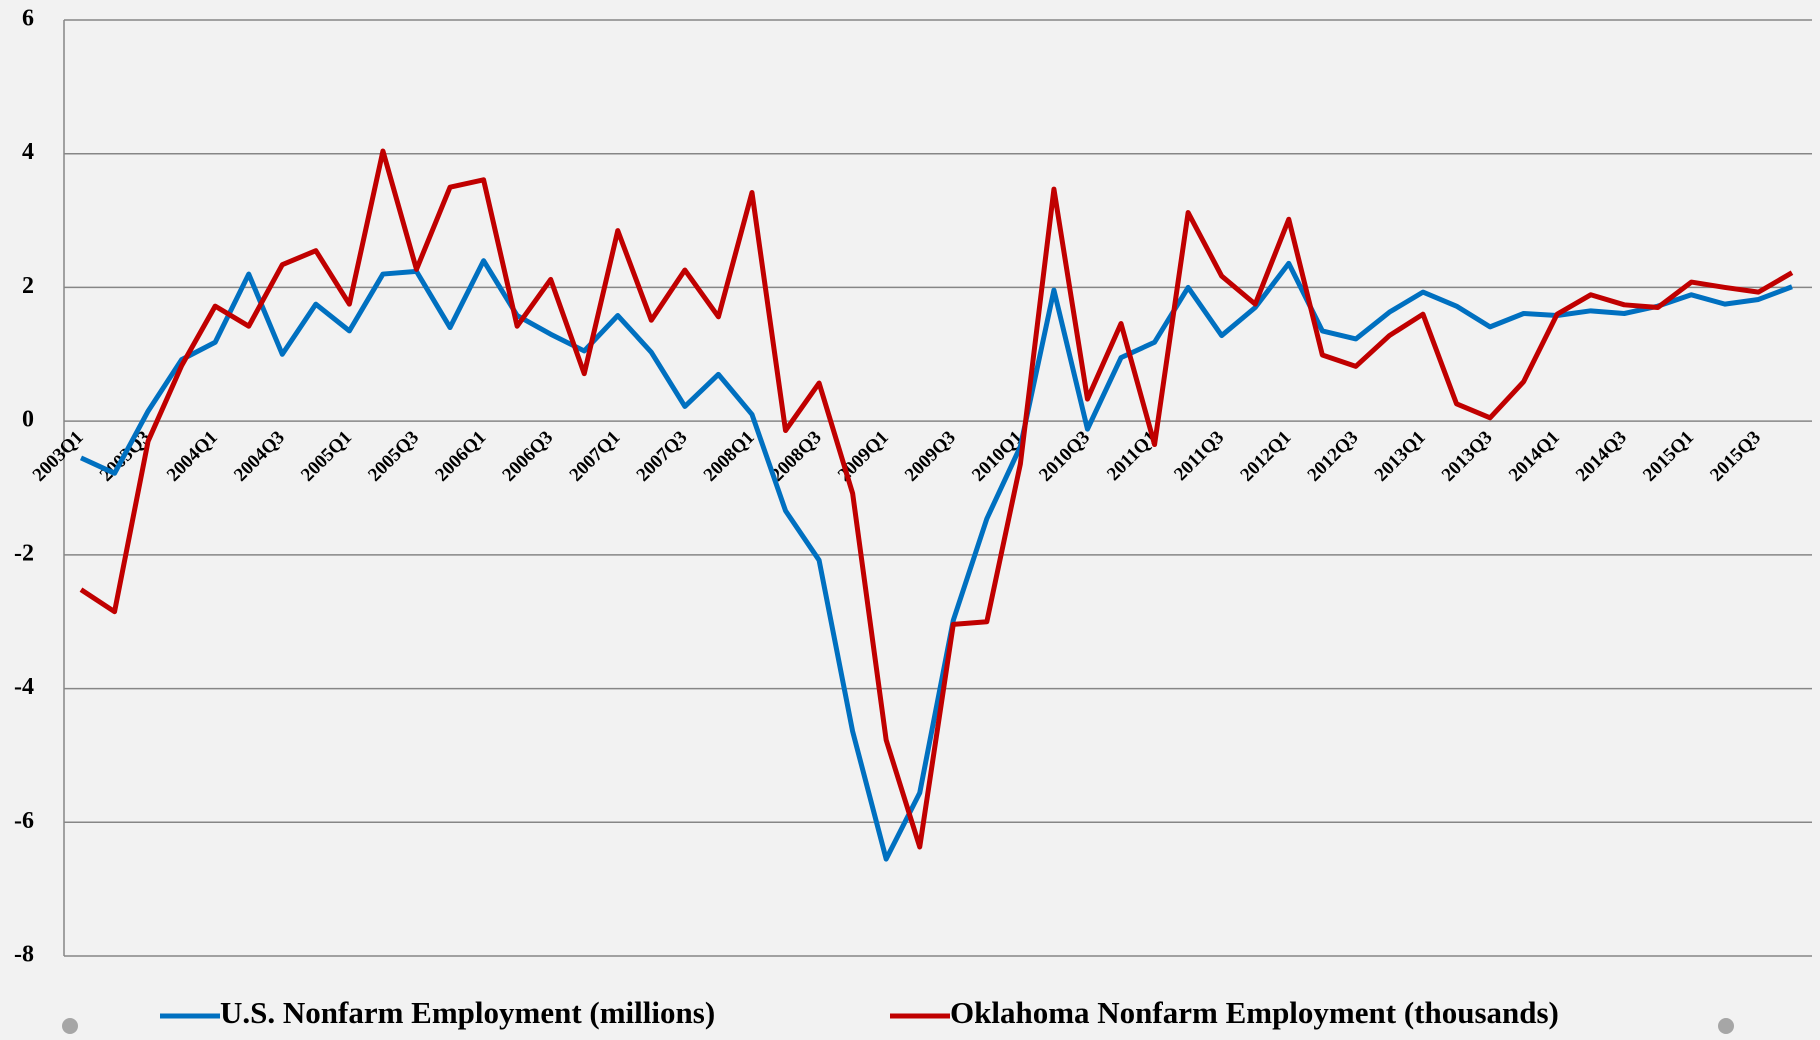 Image resolution: width=1820 pixels, height=1040 pixels. What do you see at coordinates (24, 687) in the screenshot?
I see `y-tick-label: -4` at bounding box center [24, 687].